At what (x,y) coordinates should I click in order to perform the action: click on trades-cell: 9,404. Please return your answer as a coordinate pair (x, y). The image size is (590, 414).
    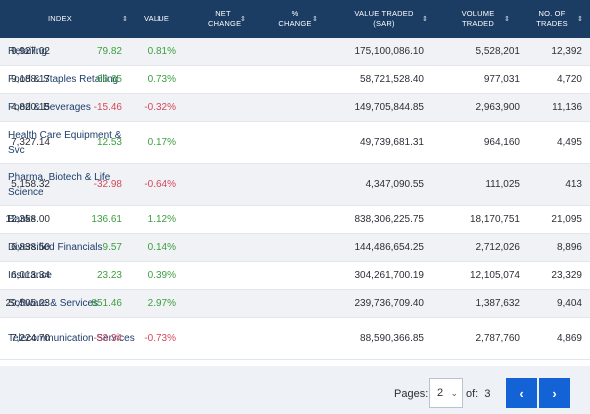
    Looking at the image, I should click on (569, 303).